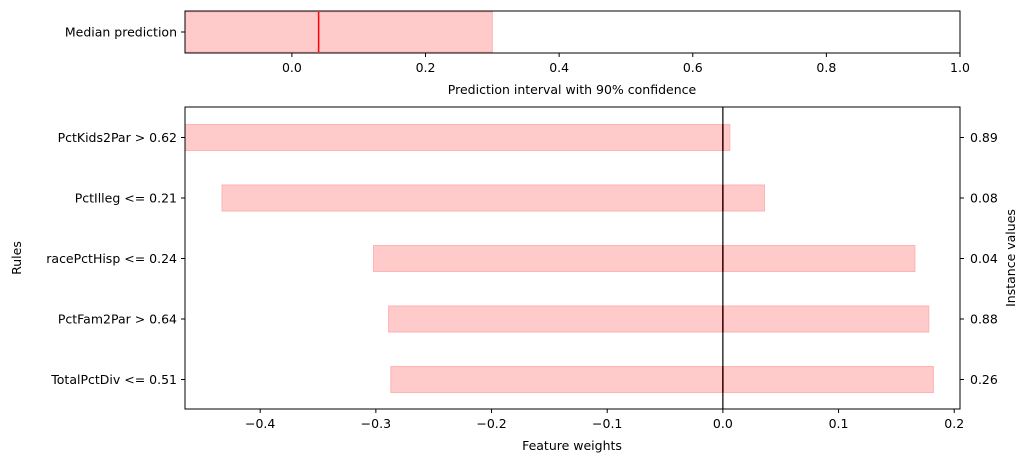 Image resolution: width=1030 pixels, height=463 pixels. Describe the element at coordinates (984, 379) in the screenshot. I see `instance-value-label: 0.26` at that location.